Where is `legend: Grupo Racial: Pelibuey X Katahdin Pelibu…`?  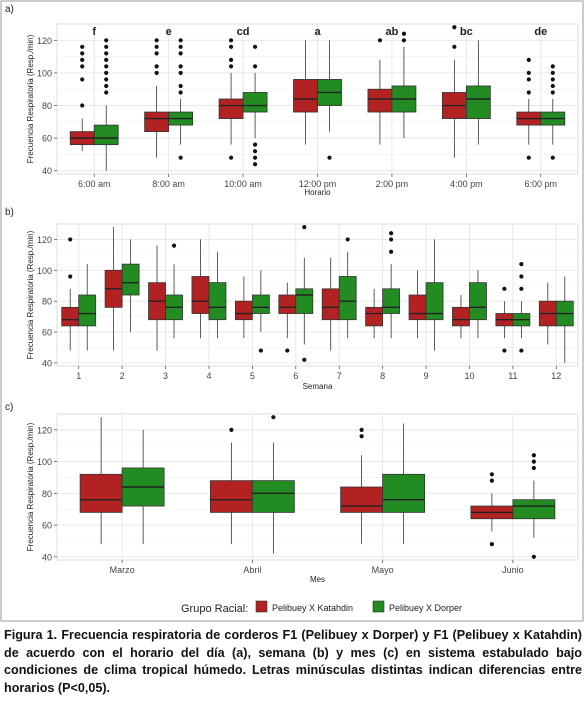 legend: Grupo Racial: Pelibuey X Katahdin Pelibu… is located at coordinates (321, 607).